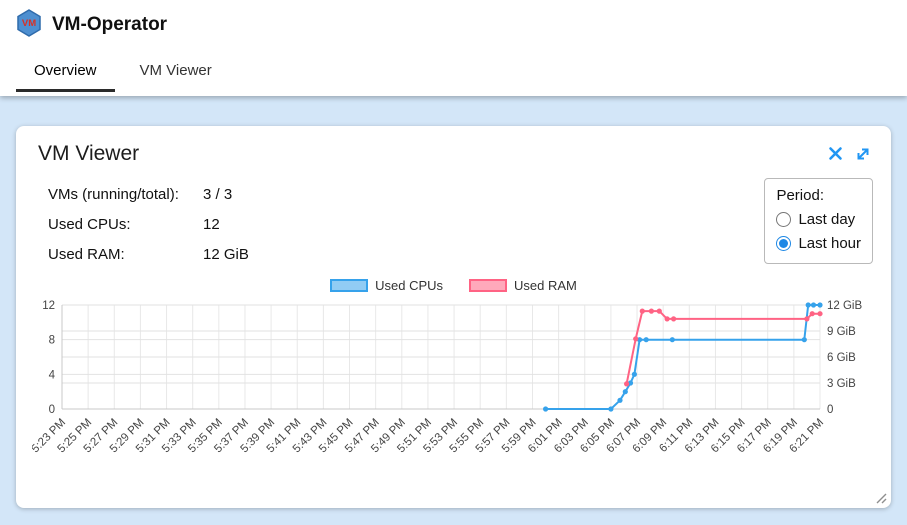  Describe the element at coordinates (829, 243) in the screenshot. I see `period-option-label: Last hour` at that location.